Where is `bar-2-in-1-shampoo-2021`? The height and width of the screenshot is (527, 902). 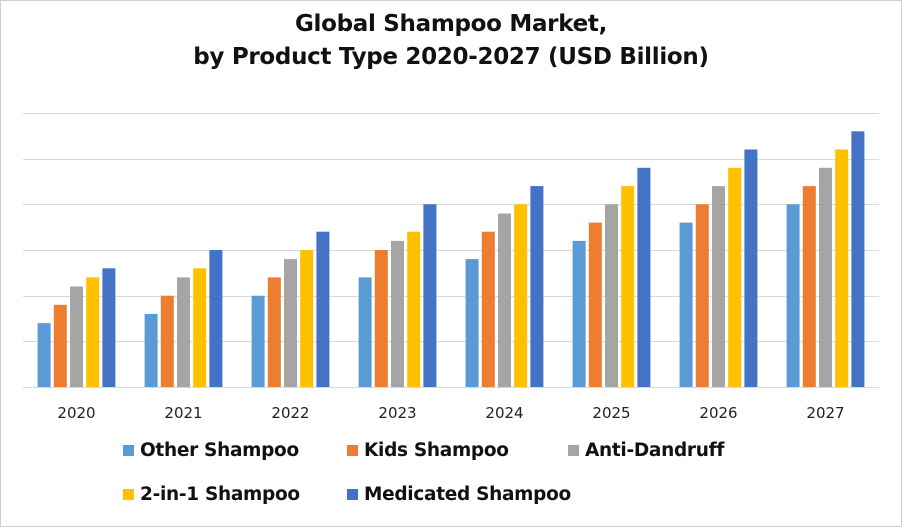 bar-2-in-1-shampoo-2021 is located at coordinates (200, 327).